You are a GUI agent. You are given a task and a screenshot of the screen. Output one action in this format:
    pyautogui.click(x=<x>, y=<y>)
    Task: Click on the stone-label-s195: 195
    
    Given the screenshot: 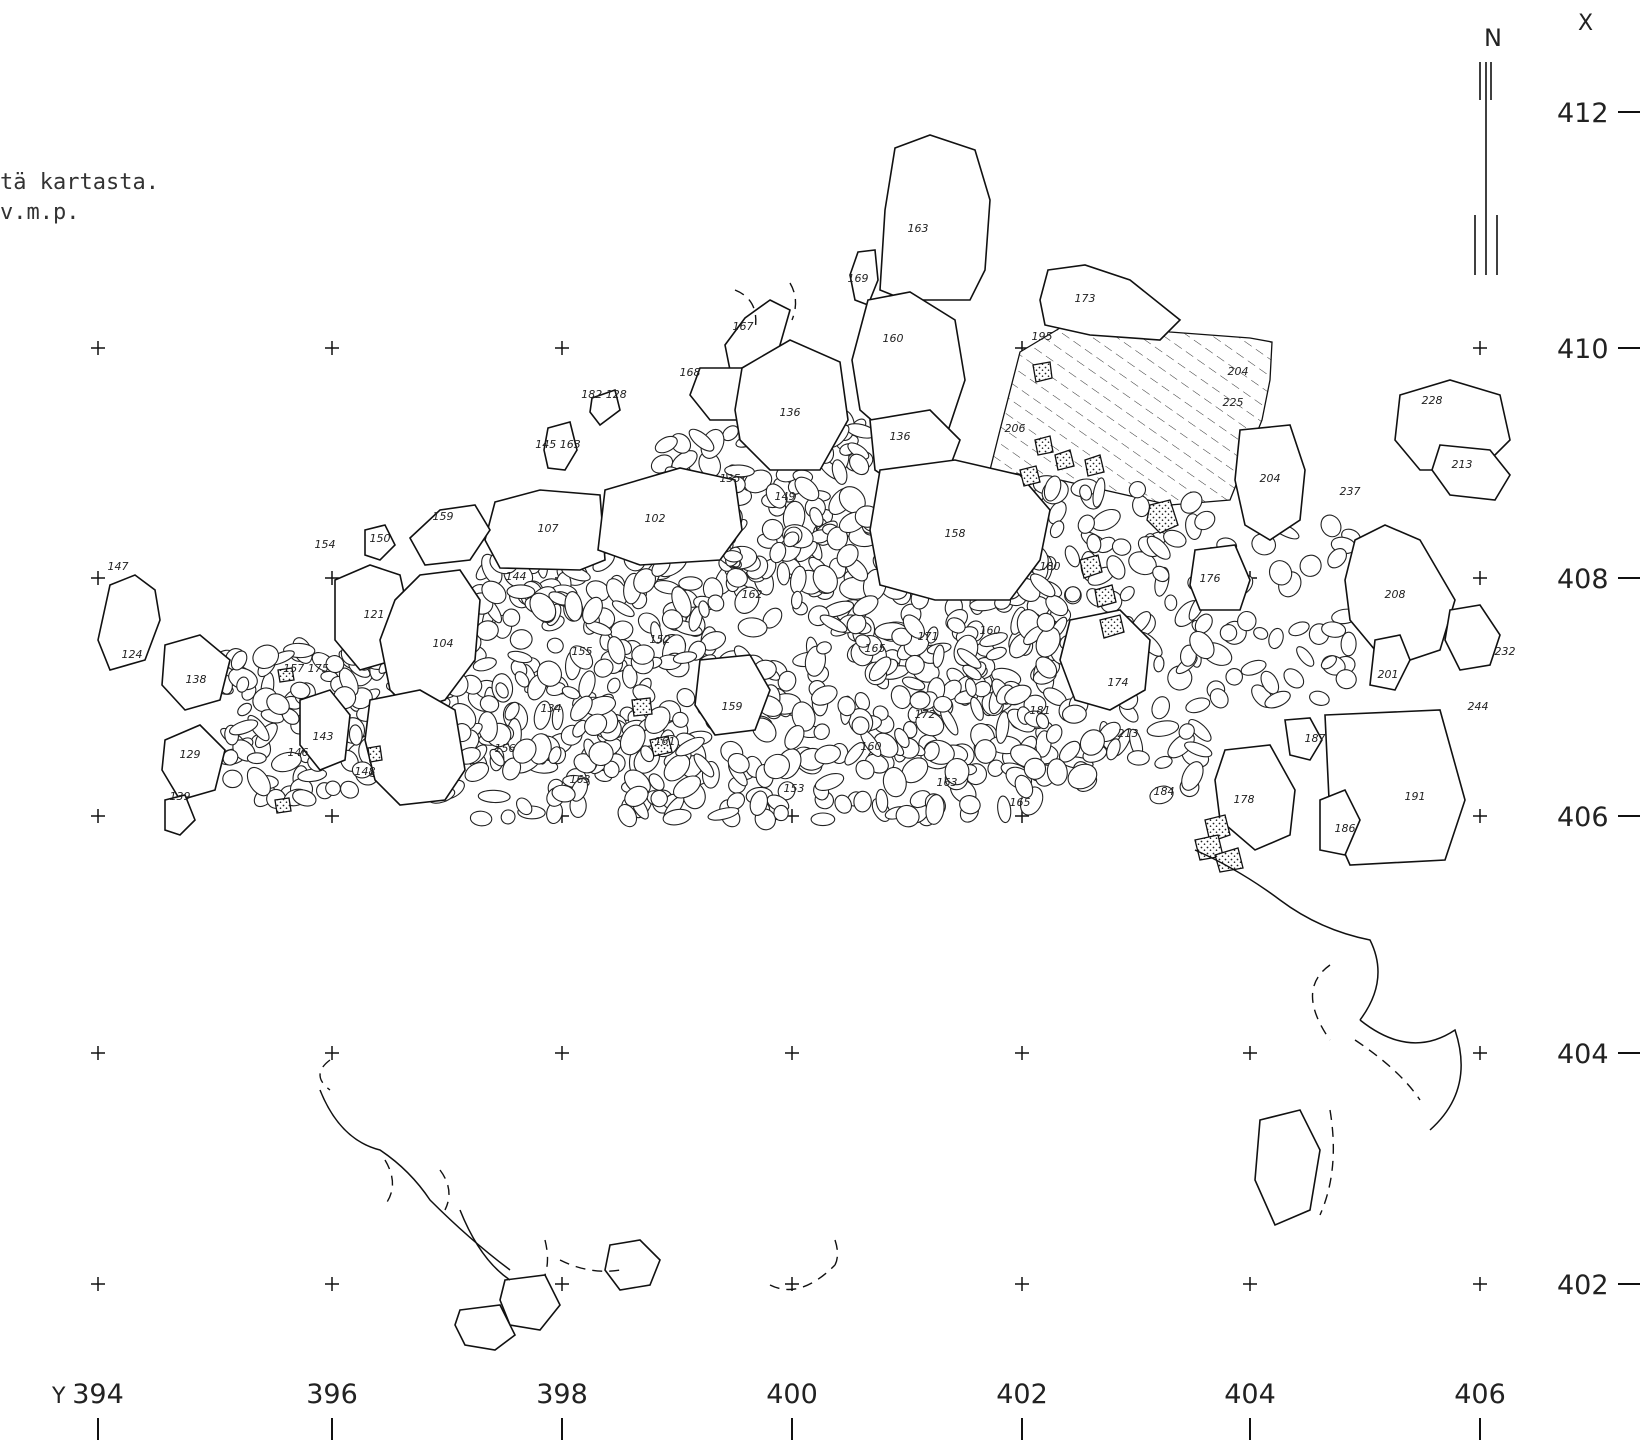 What is the action you would take?
    pyautogui.click(x=1042, y=336)
    